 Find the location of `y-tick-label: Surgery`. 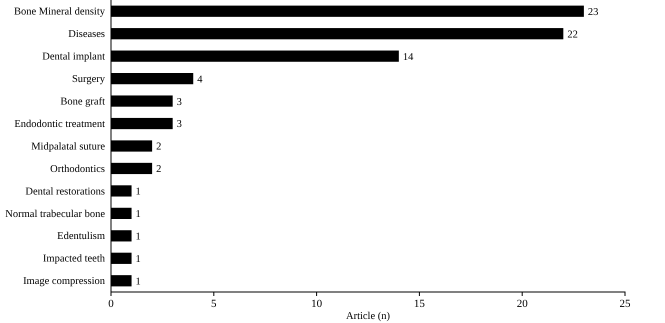

y-tick-label: Surgery is located at coordinates (89, 79).